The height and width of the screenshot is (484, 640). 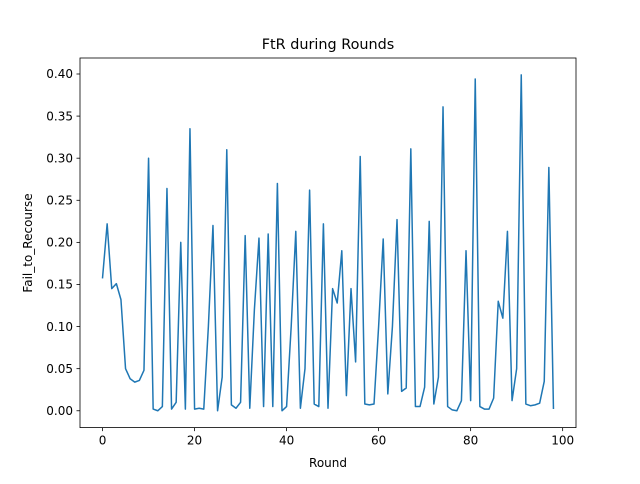 I want to click on x-tick-label: 60, so click(x=378, y=441).